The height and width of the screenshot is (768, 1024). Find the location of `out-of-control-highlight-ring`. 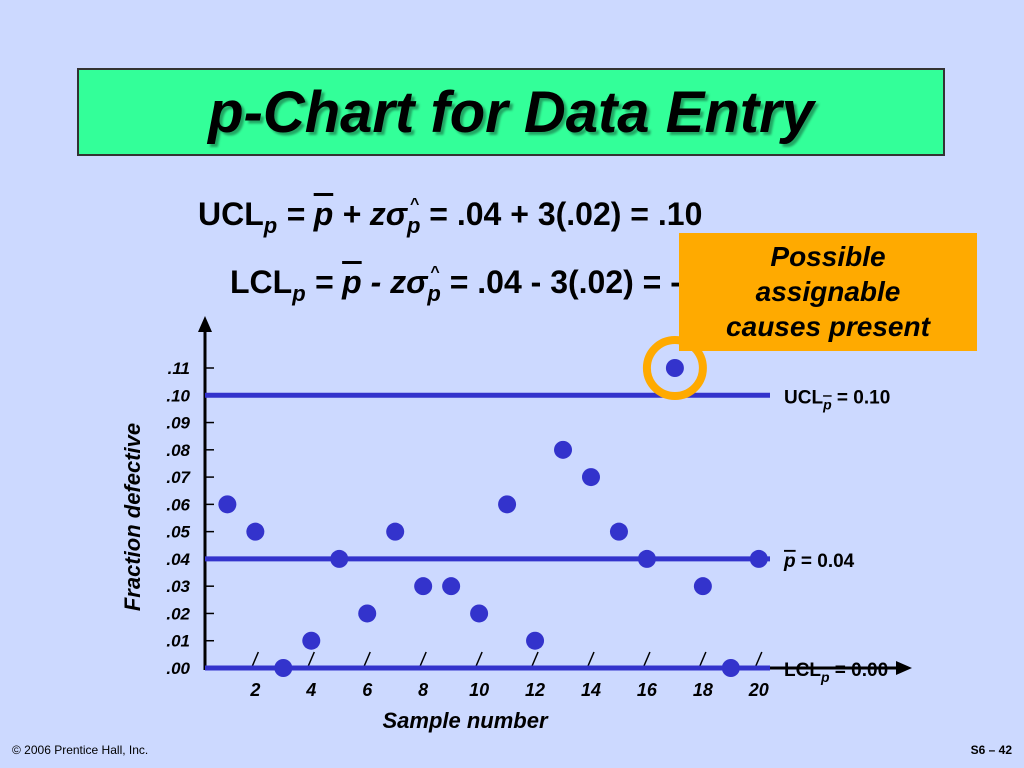

out-of-control-highlight-ring is located at coordinates (674, 368).